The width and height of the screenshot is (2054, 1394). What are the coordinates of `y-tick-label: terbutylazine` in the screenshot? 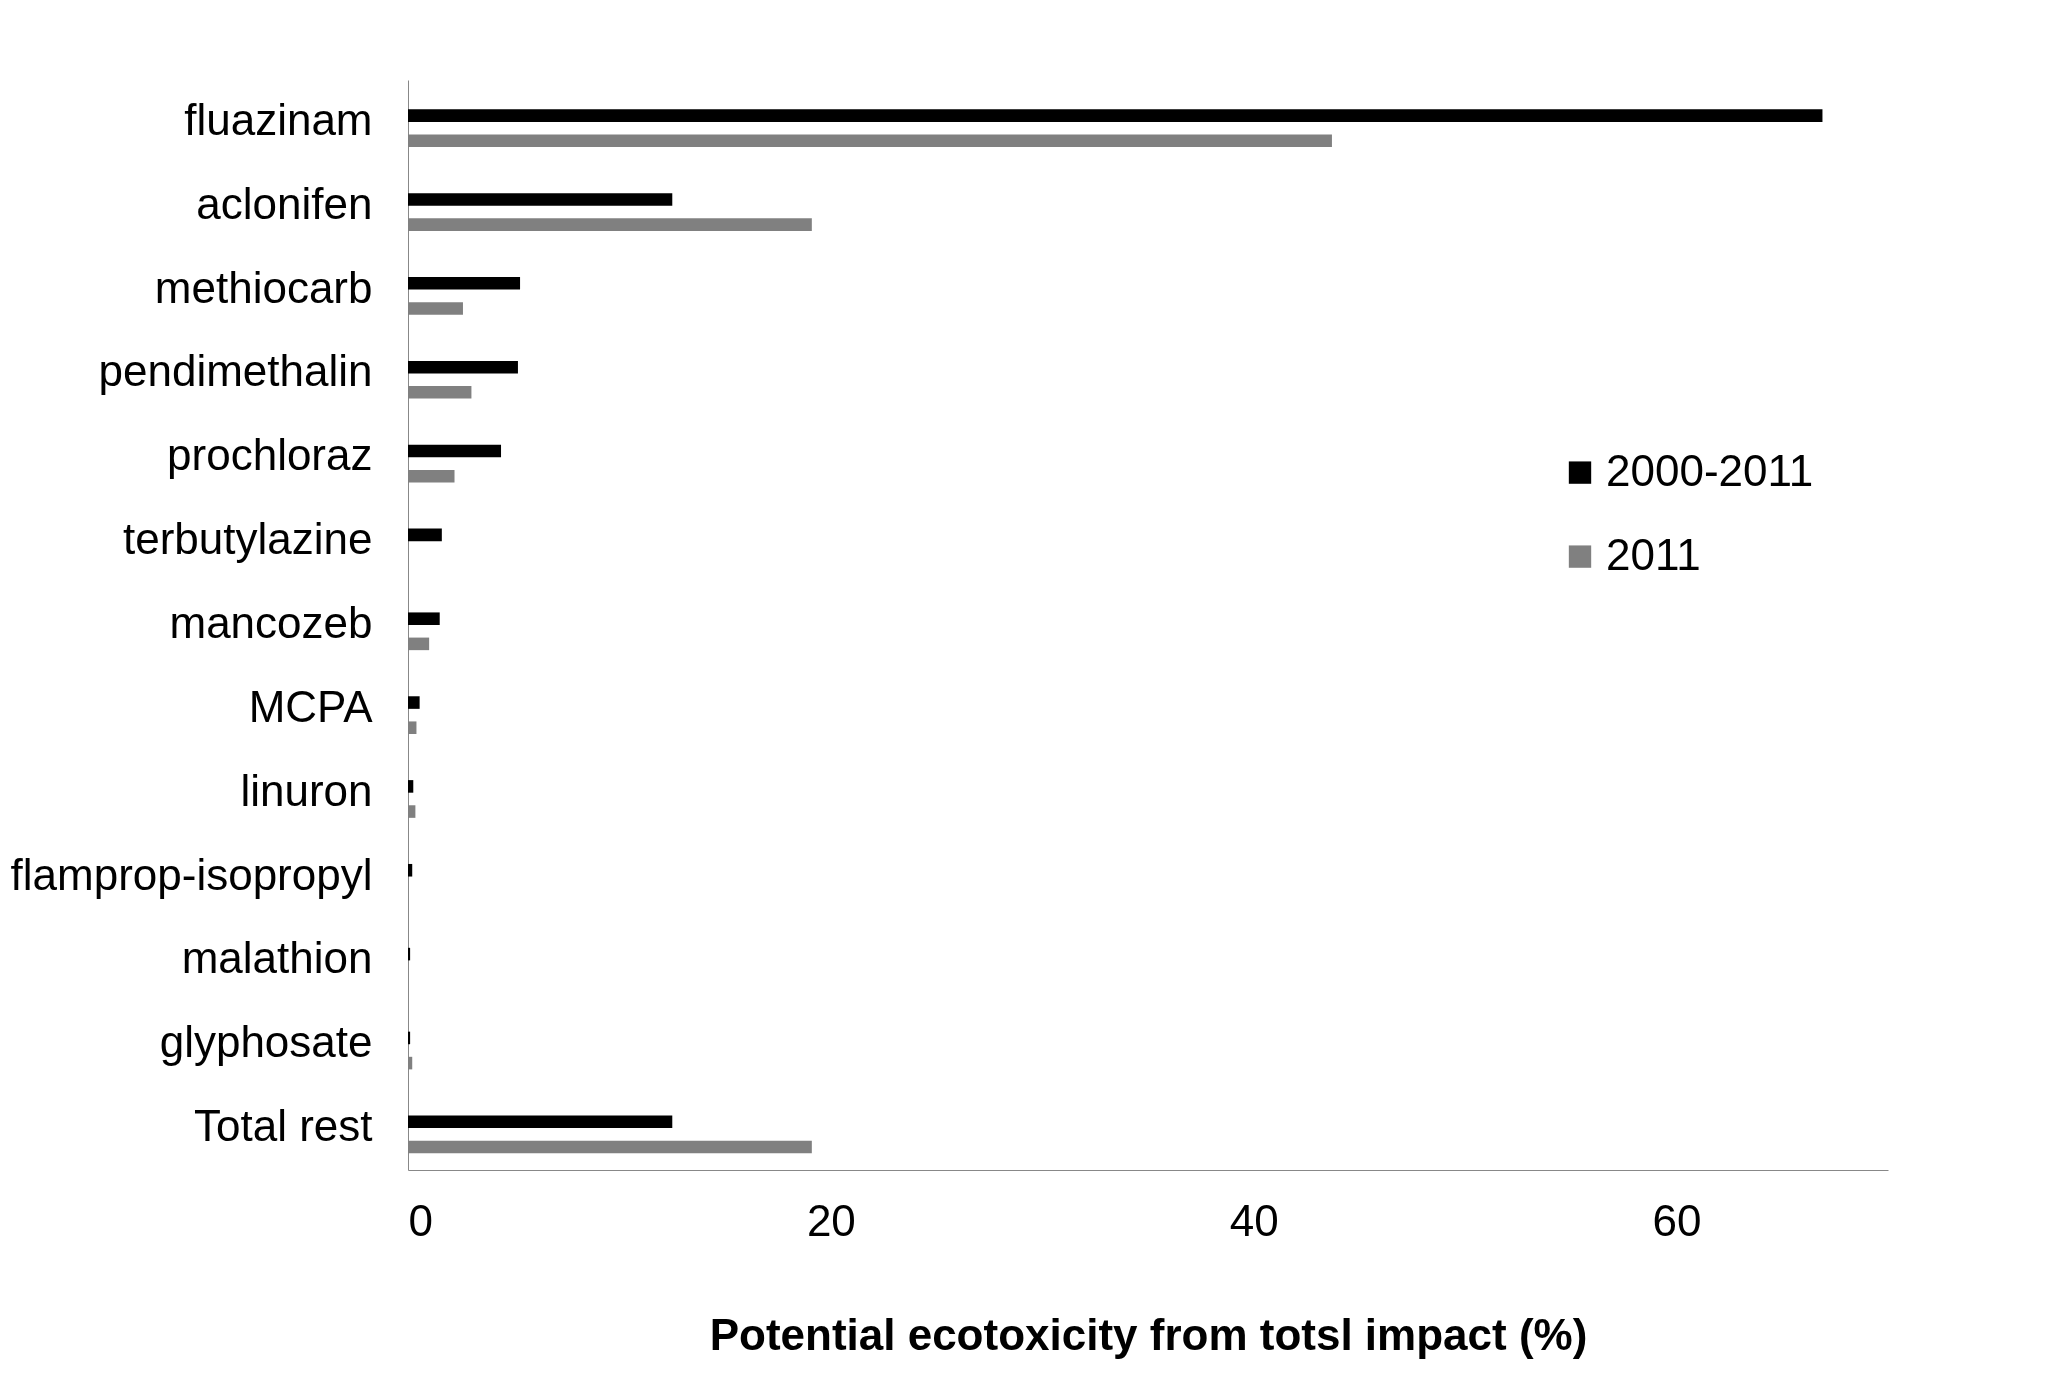 It's located at (248, 539).